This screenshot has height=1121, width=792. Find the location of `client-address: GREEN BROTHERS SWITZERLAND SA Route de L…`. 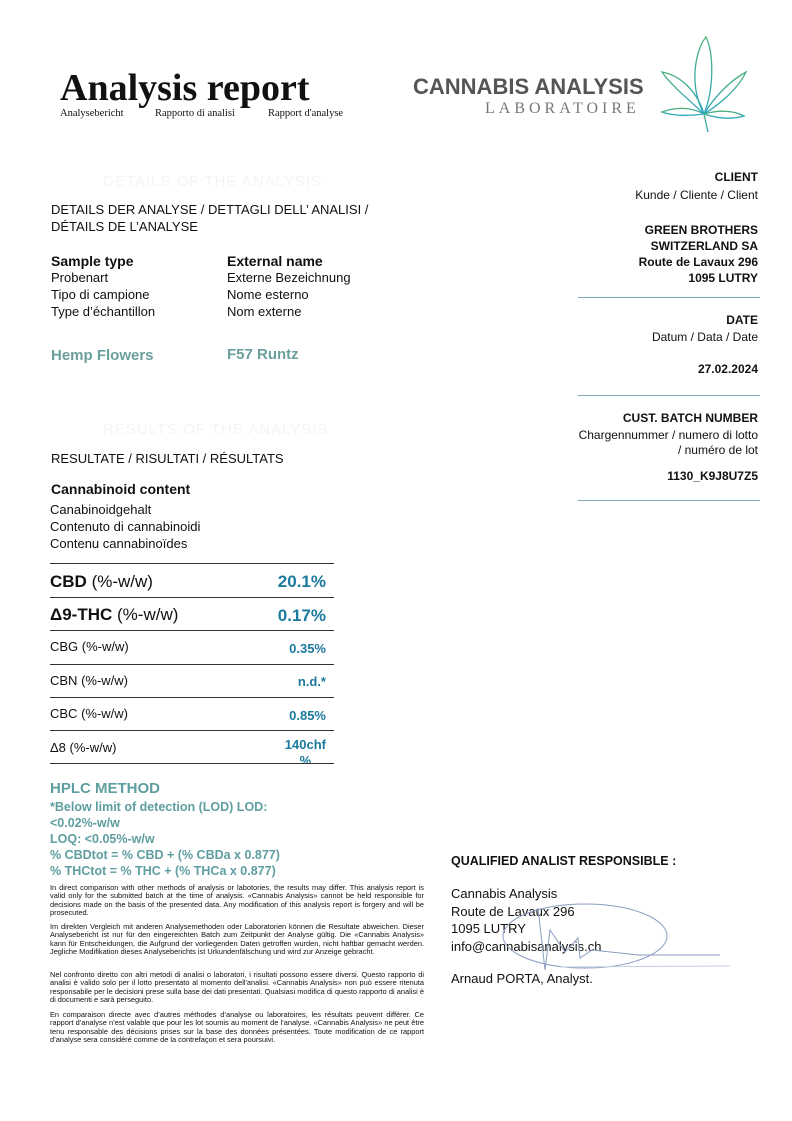

client-address: GREEN BROTHERS SWITZERLAND SA Route de L… is located at coordinates (698, 254).